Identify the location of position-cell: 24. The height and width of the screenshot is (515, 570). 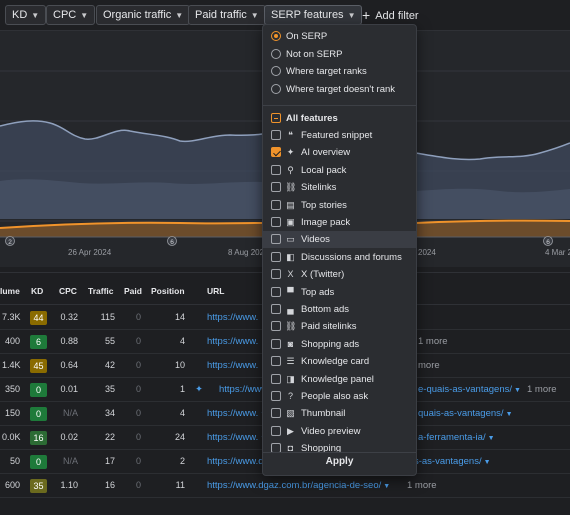
(179, 437).